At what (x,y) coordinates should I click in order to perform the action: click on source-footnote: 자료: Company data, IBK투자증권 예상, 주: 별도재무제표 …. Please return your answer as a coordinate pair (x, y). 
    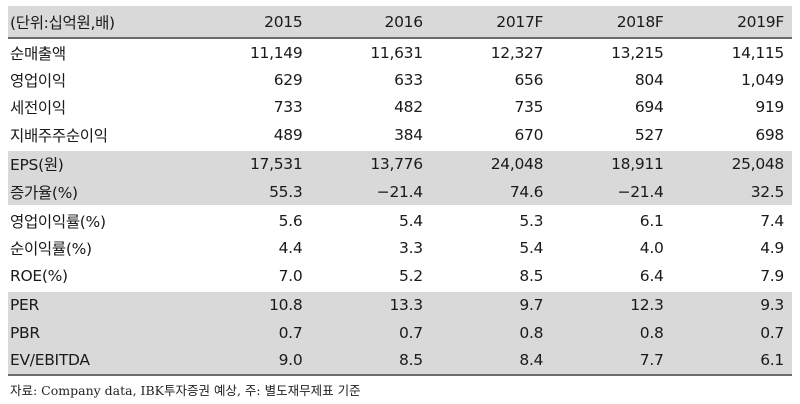
    Looking at the image, I should click on (185, 390).